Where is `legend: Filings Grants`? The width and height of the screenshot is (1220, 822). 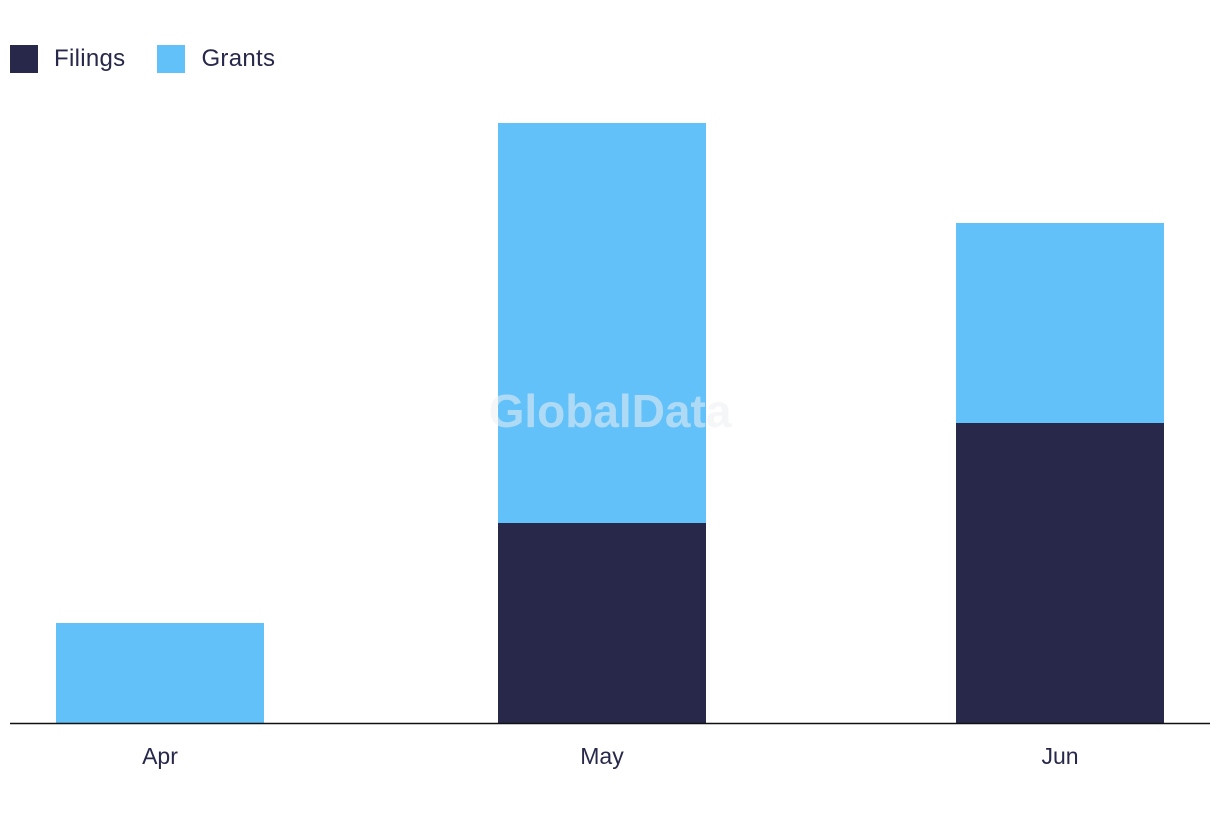
legend: Filings Grants is located at coordinates (158, 59).